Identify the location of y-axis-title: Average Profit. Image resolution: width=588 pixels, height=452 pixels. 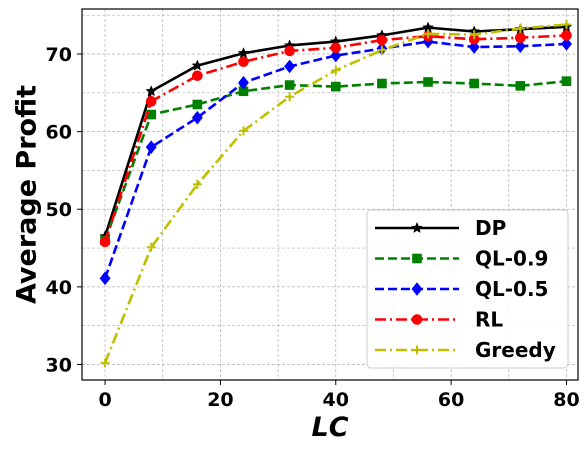
(27, 194).